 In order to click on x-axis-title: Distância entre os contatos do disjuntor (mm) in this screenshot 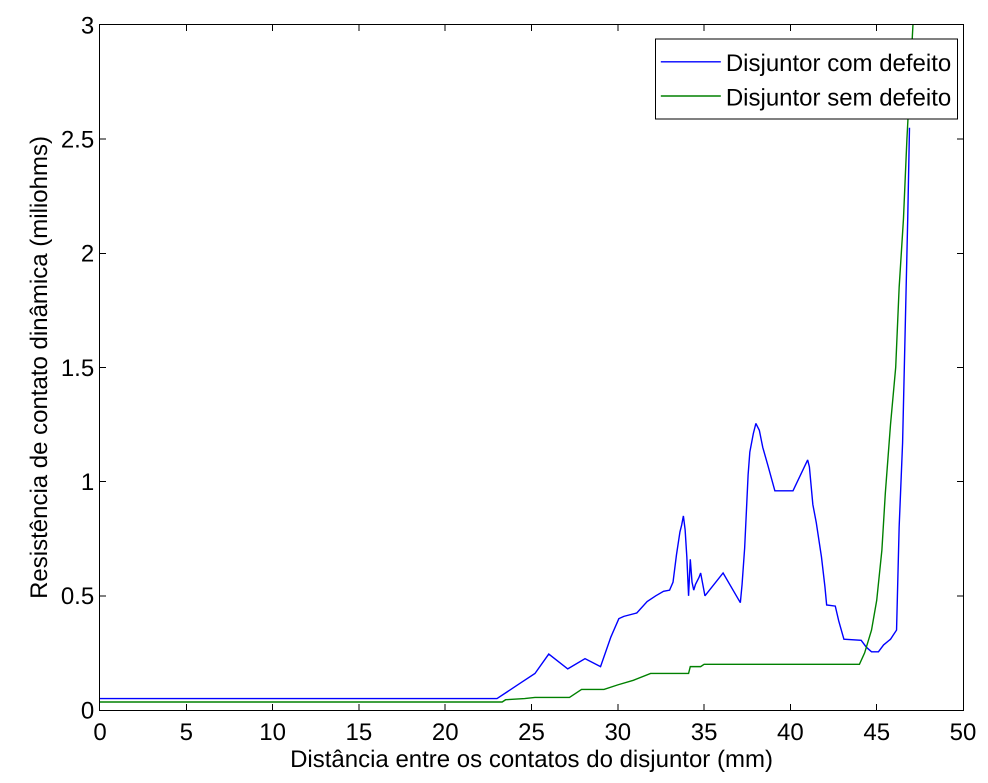, I will do `click(531, 759)`.